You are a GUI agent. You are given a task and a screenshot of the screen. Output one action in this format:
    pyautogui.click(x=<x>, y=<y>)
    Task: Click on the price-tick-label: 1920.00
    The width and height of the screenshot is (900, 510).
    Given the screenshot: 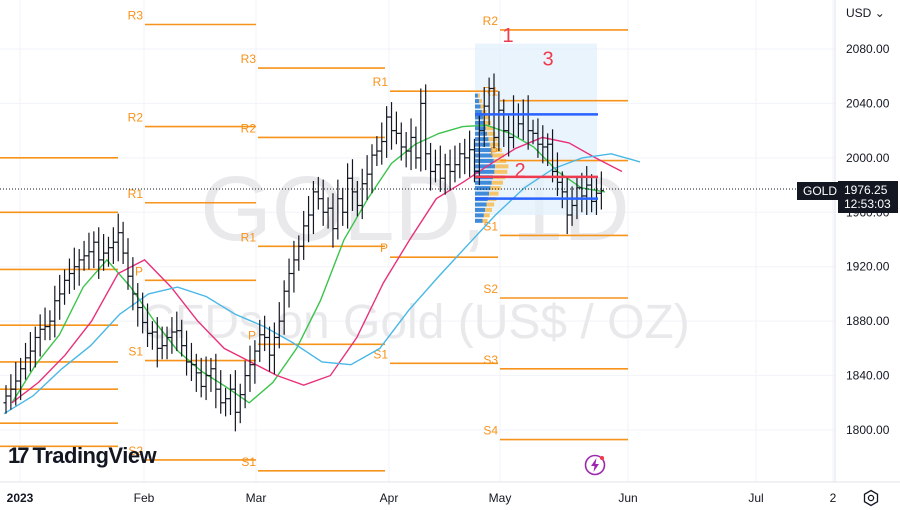 What is the action you would take?
    pyautogui.click(x=868, y=267)
    